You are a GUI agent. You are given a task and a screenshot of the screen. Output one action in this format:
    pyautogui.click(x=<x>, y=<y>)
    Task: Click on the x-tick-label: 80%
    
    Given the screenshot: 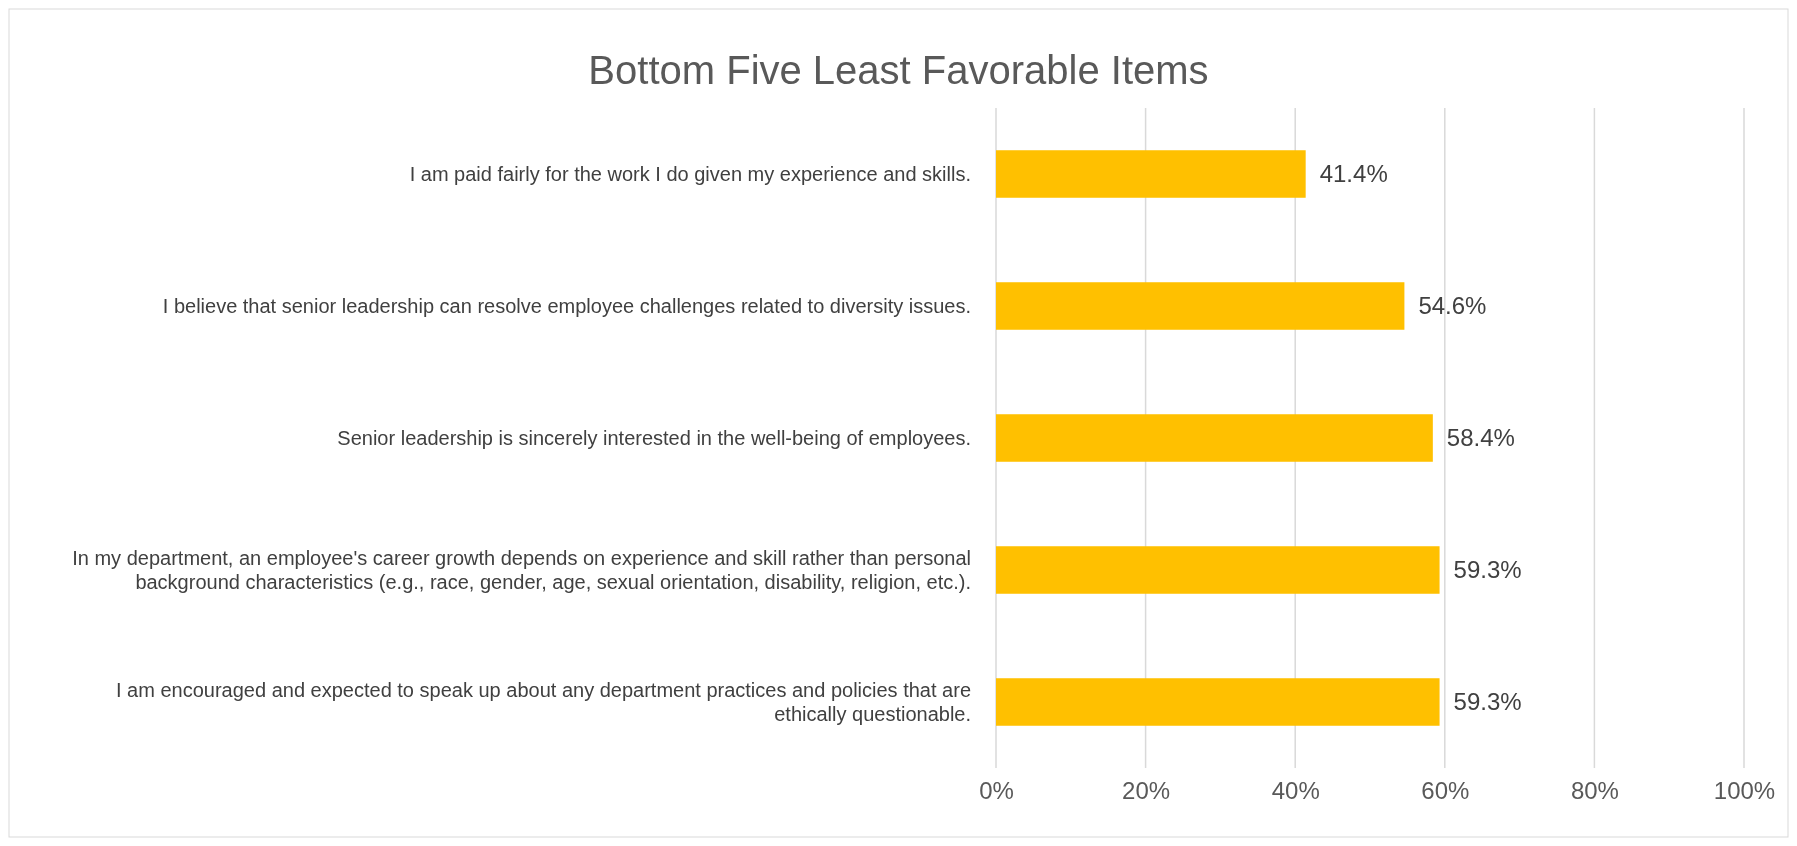 What is the action you would take?
    pyautogui.click(x=1594, y=791)
    